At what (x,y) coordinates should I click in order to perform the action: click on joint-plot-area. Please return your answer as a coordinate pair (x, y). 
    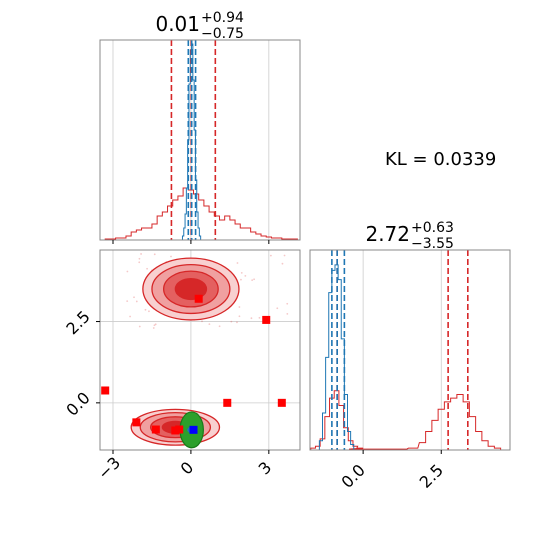
    Looking at the image, I should click on (200, 350).